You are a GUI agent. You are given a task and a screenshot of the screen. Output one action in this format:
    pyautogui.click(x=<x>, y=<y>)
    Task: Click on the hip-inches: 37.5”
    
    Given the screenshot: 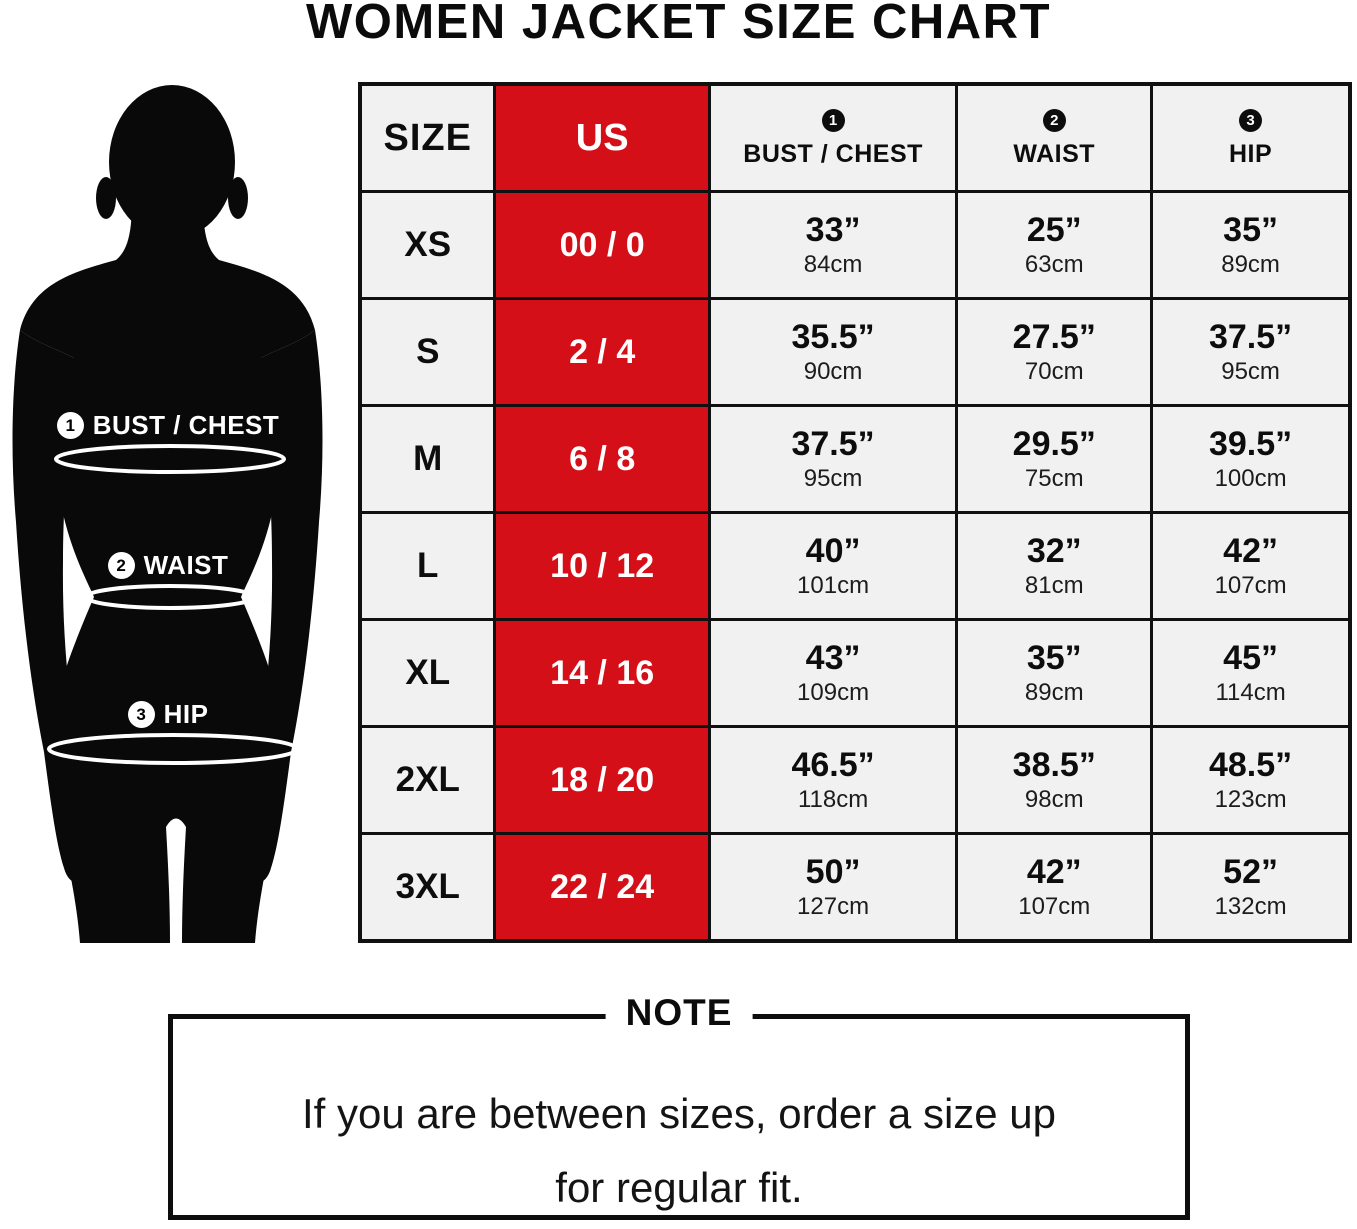 What is the action you would take?
    pyautogui.click(x=1250, y=336)
    